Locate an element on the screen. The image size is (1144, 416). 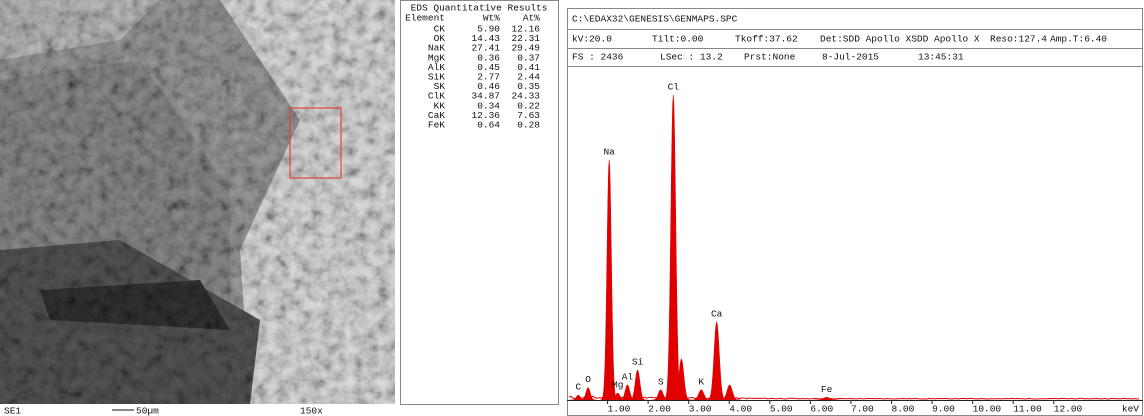
table-cell: 0.28 is located at coordinates (528, 125).